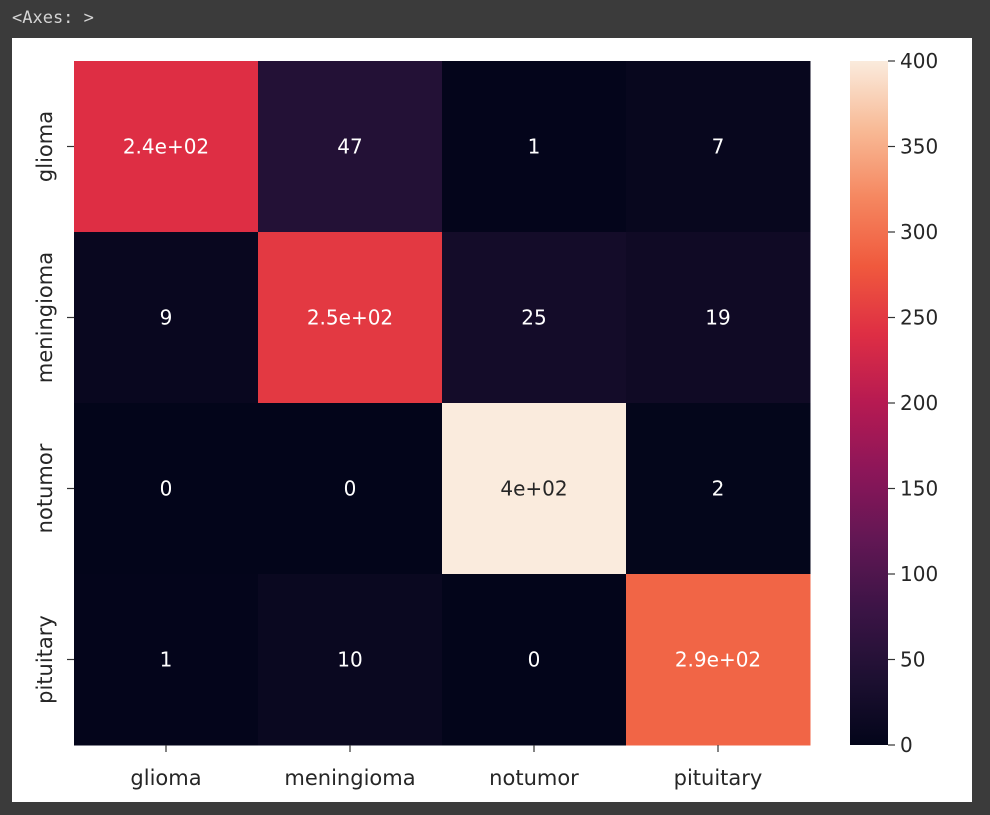 The height and width of the screenshot is (815, 990). What do you see at coordinates (919, 232) in the screenshot?
I see `colorbar-tick-label-300: 300` at bounding box center [919, 232].